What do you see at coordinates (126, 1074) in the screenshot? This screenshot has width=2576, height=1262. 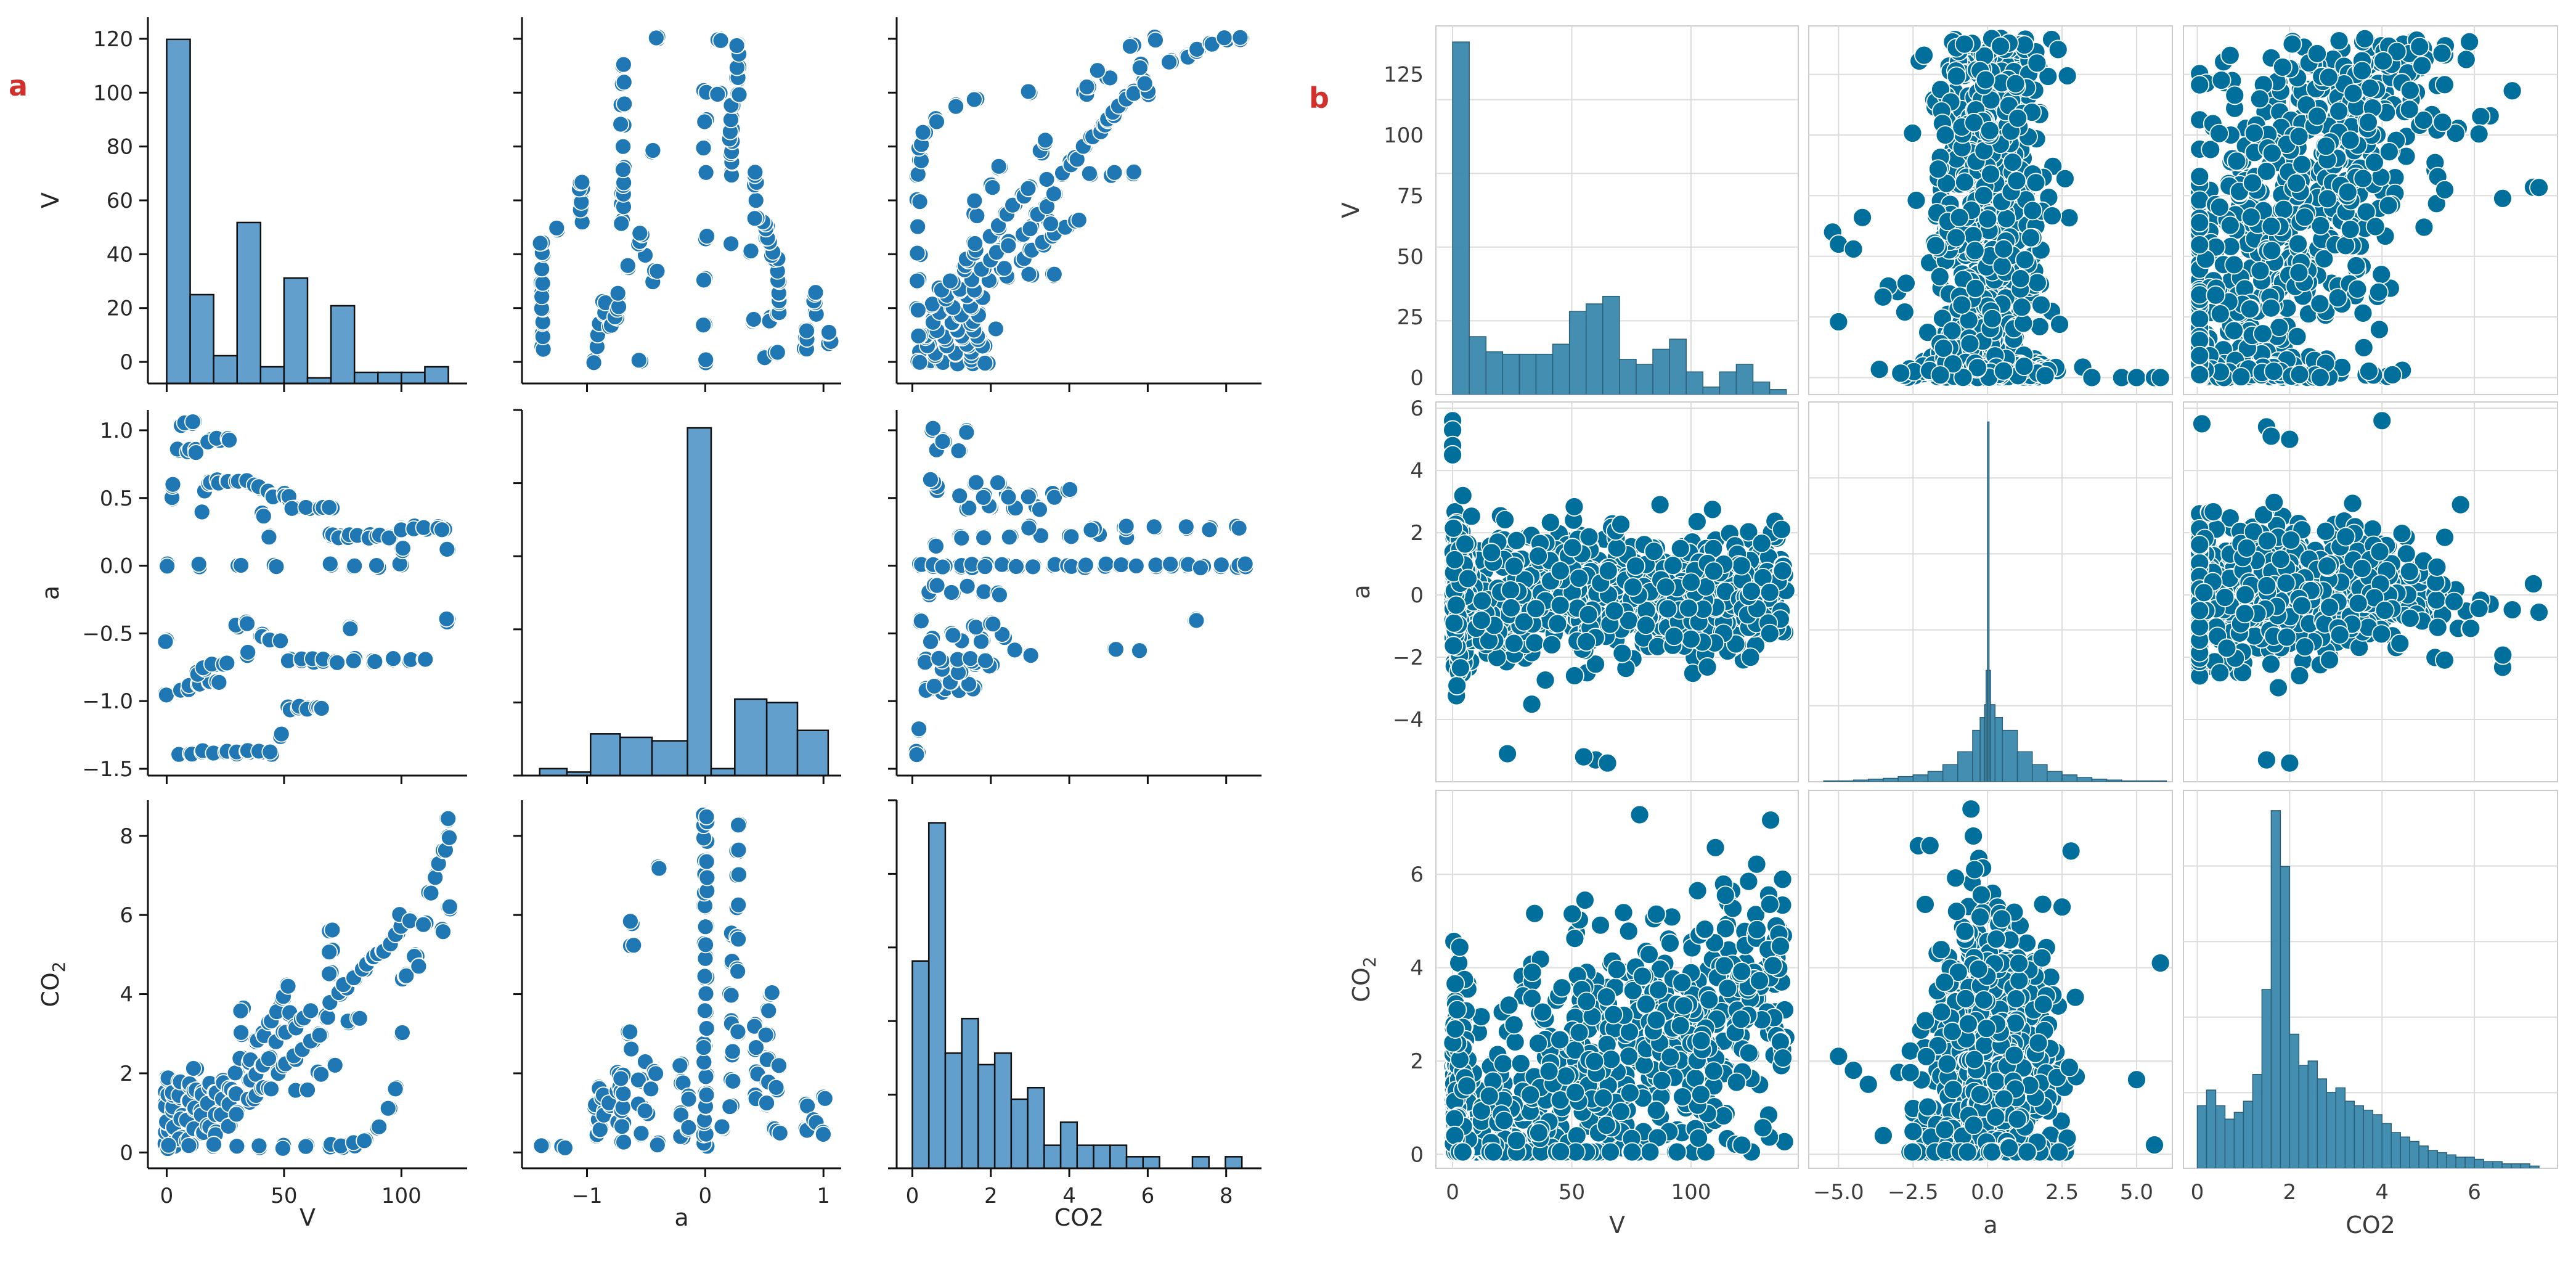 I see `y-tick-label: 2` at bounding box center [126, 1074].